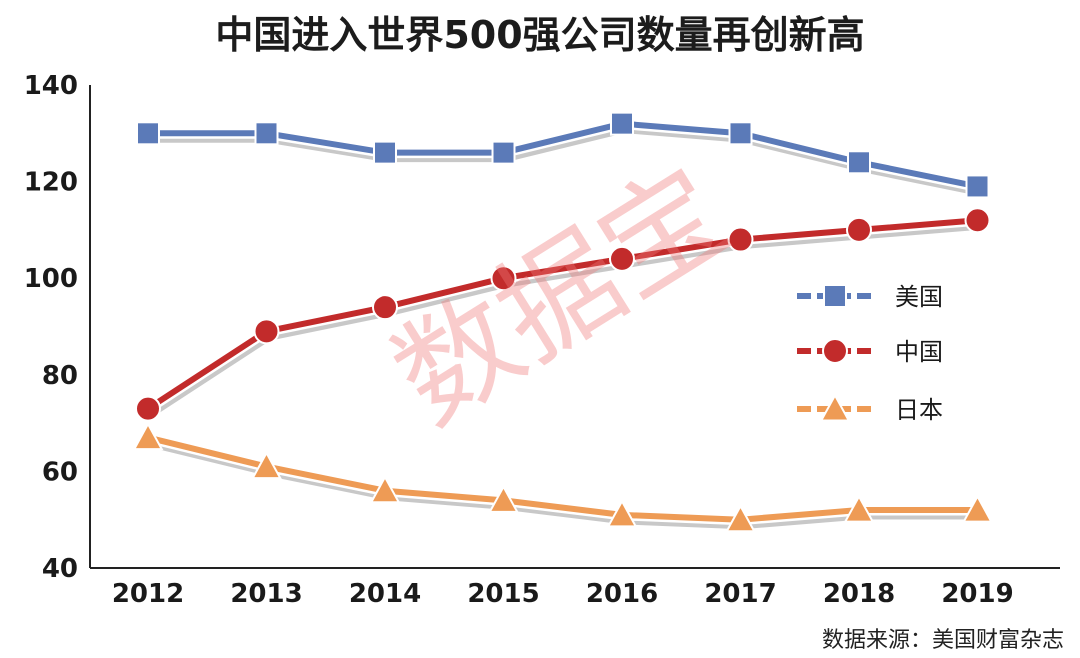 This screenshot has height=658, width=1080. What do you see at coordinates (60, 376) in the screenshot?
I see `y-tick-label: 80` at bounding box center [60, 376].